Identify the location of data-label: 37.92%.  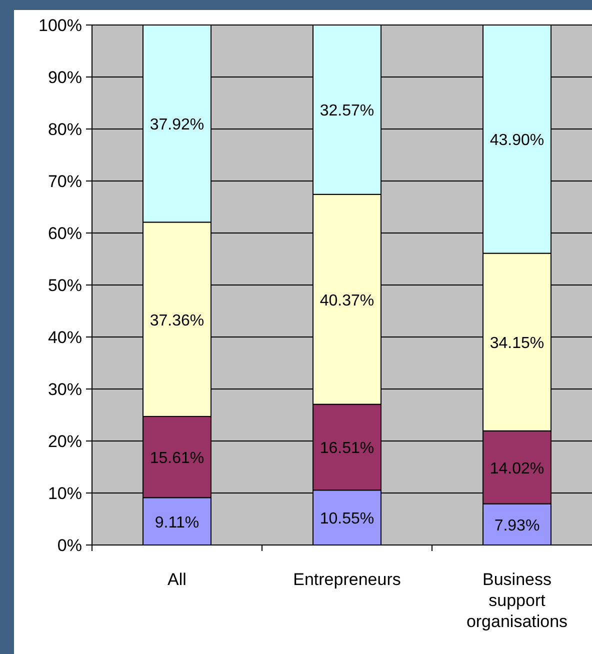
(177, 125).